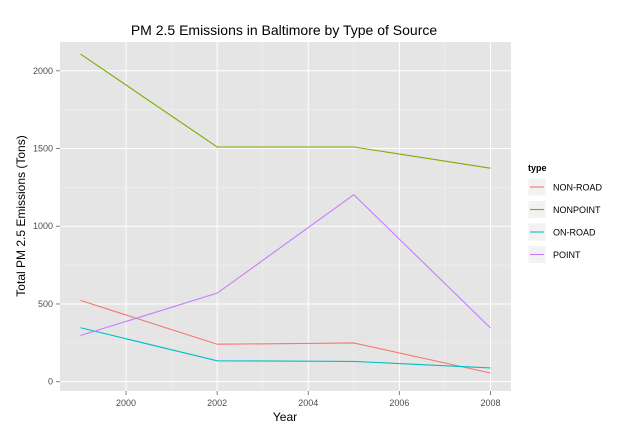 The height and width of the screenshot is (436, 643). What do you see at coordinates (285, 417) in the screenshot?
I see `x-axis-title: Year` at bounding box center [285, 417].